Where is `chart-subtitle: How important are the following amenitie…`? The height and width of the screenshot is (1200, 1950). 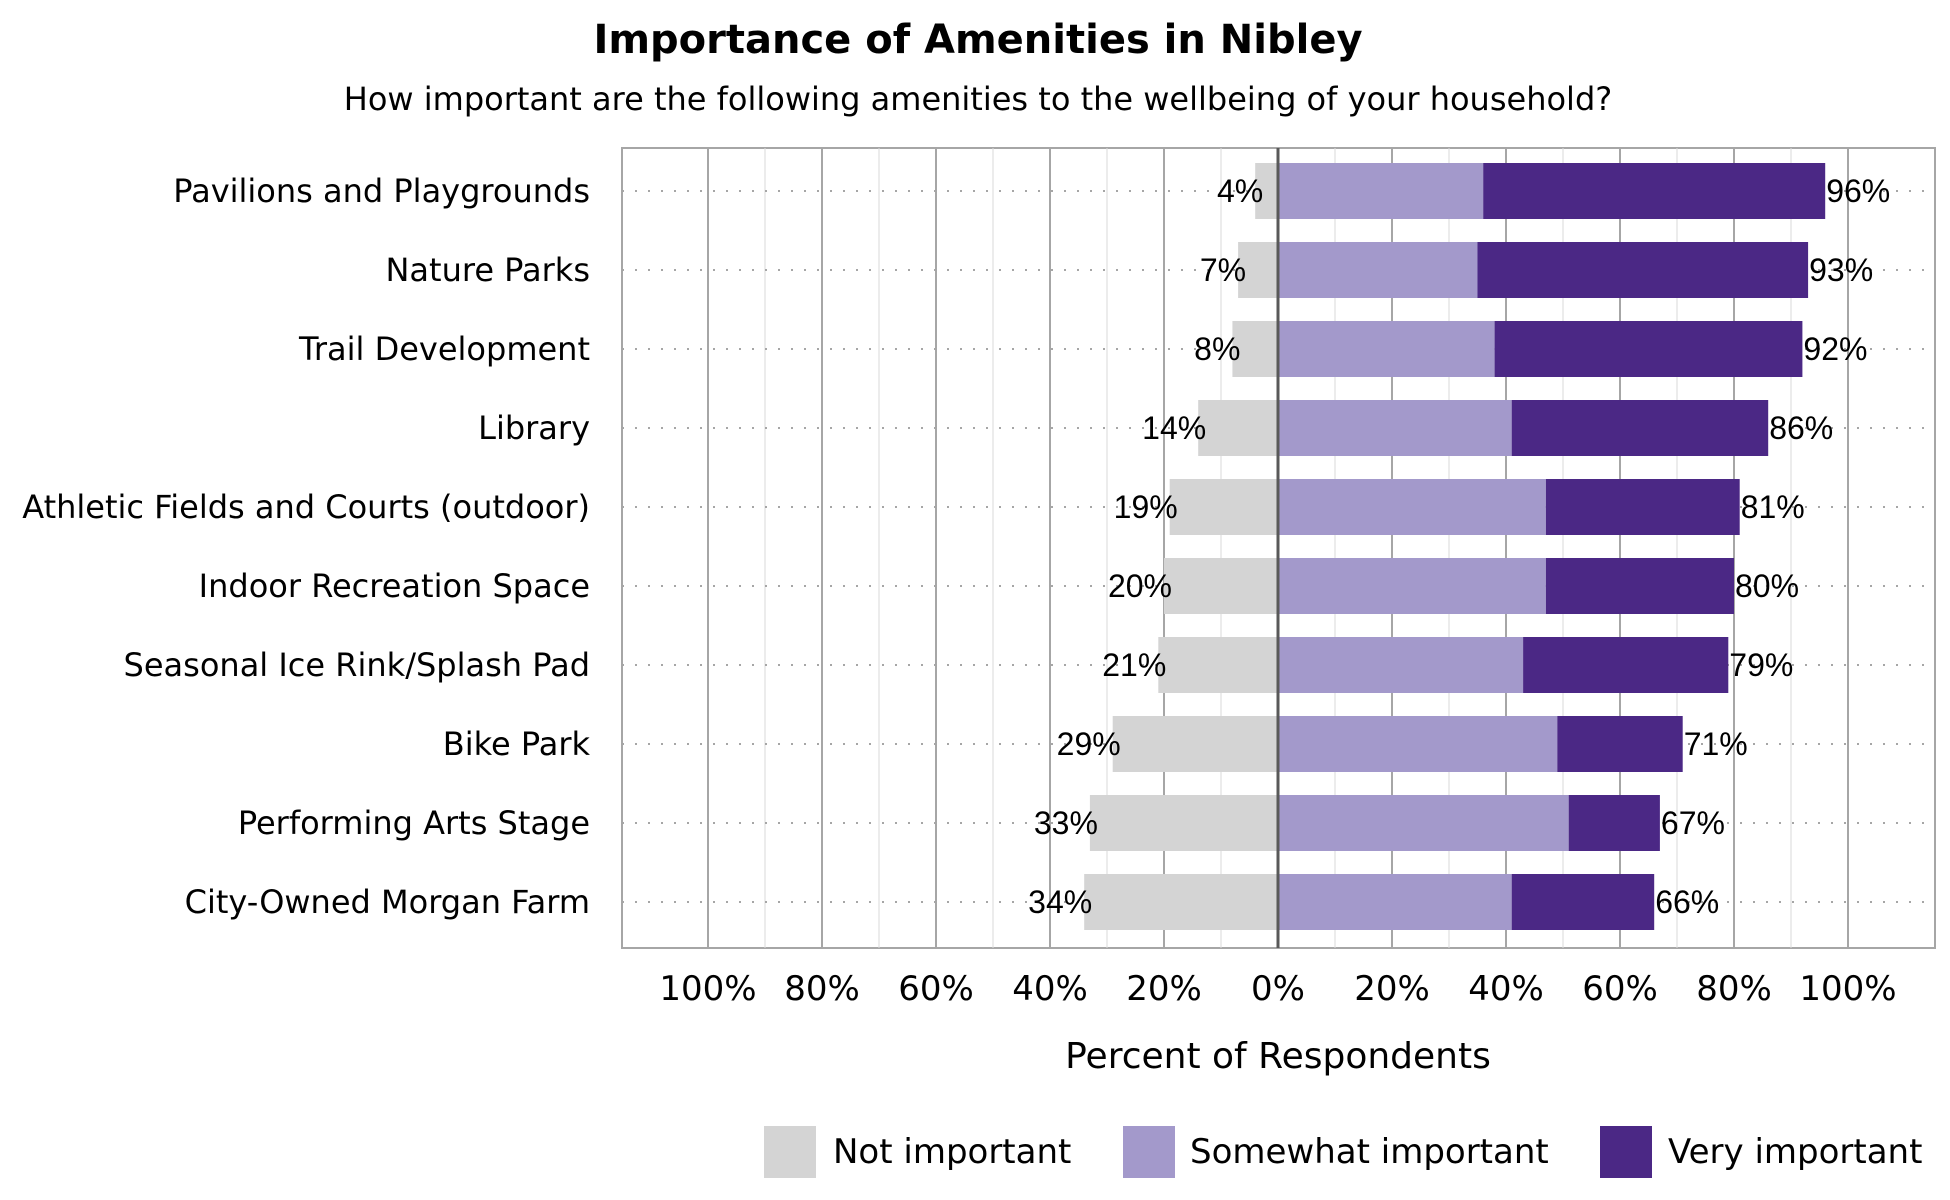 chart-subtitle: How important are the following amenitie… is located at coordinates (978, 99).